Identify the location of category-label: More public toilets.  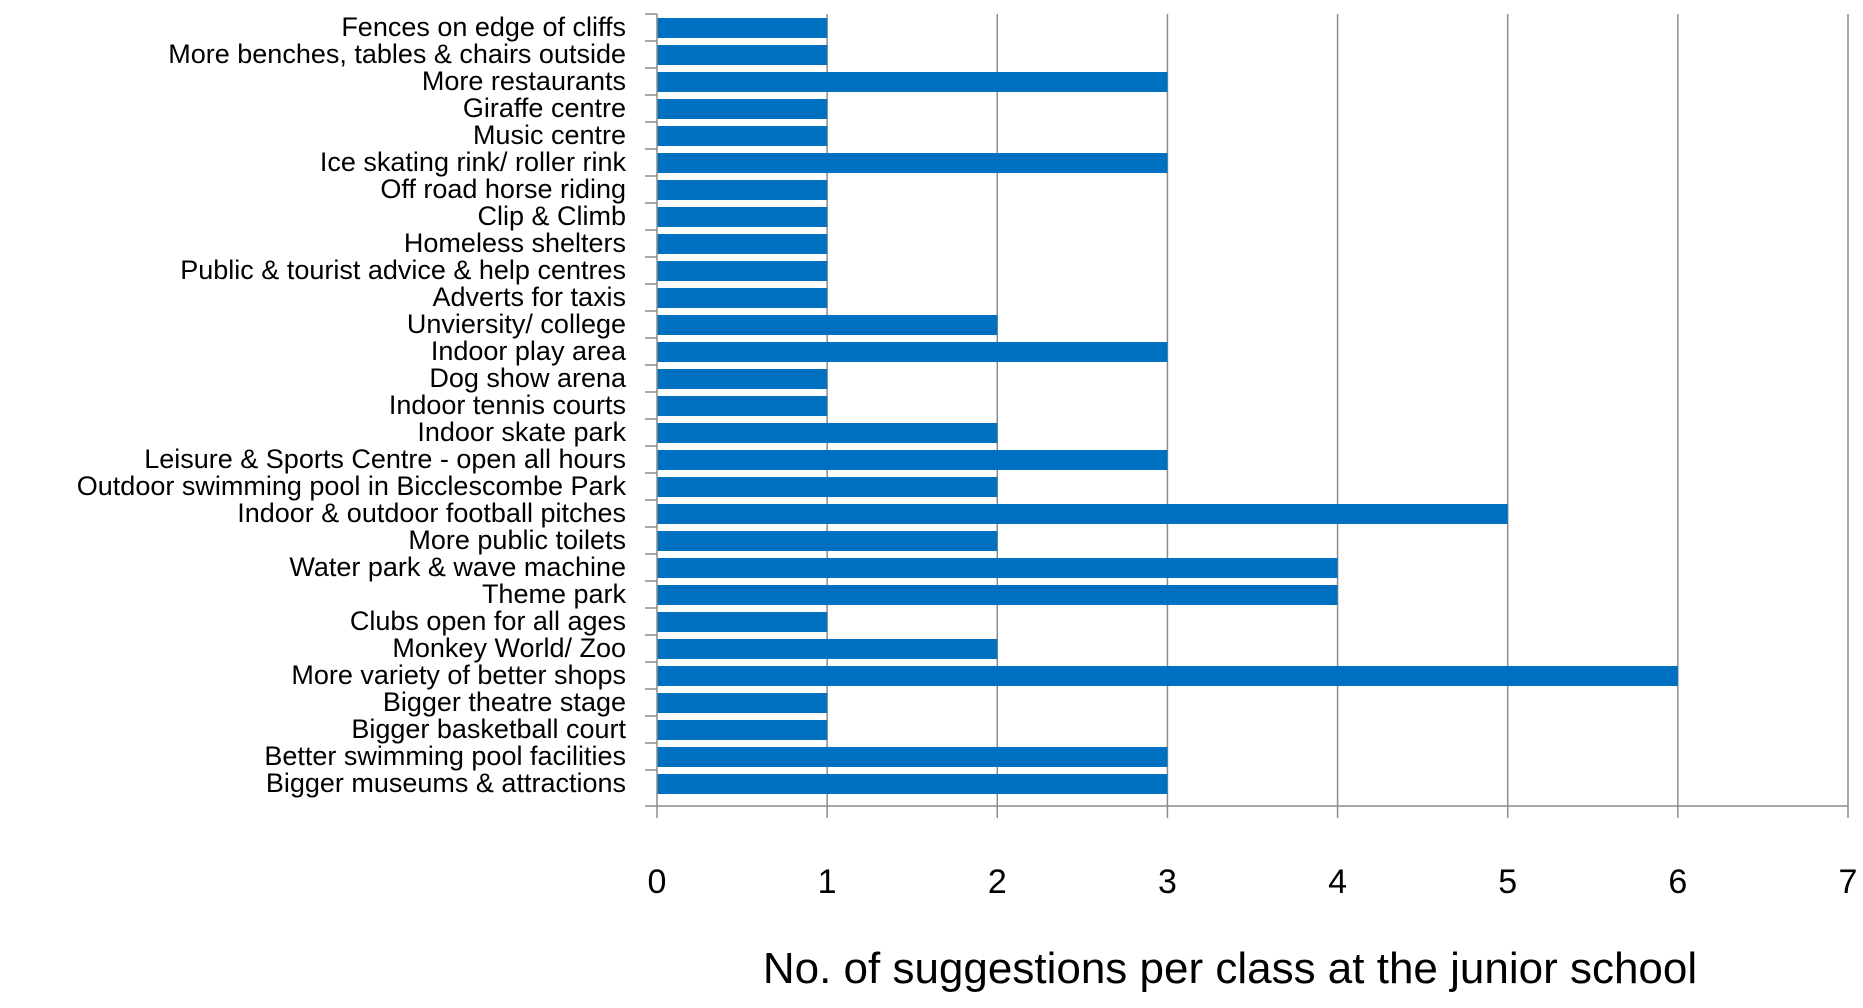
(517, 540).